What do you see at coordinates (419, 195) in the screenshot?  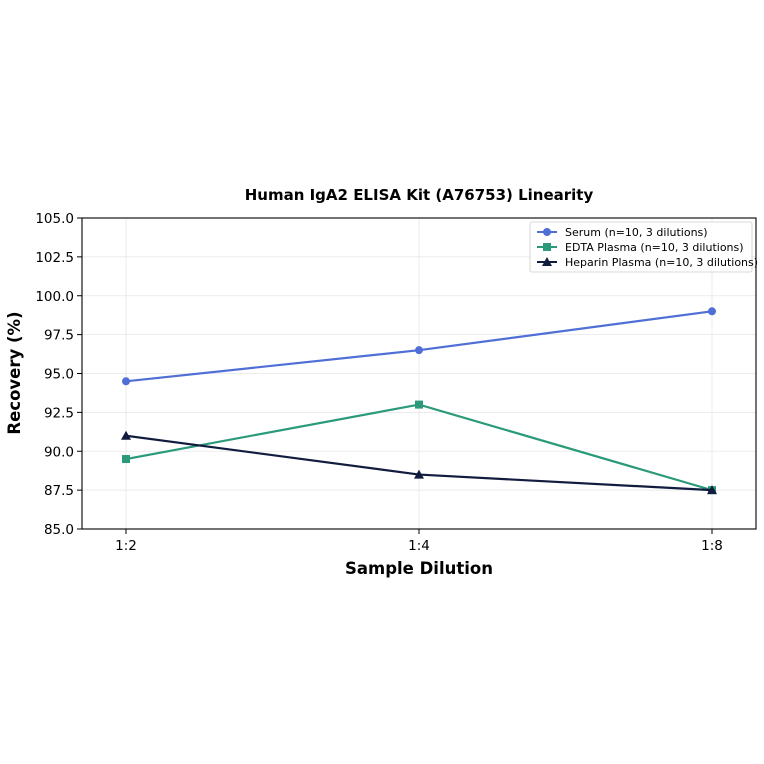 I see `chart-title: Human IgA2 ELISA Kit (A76753) Linearity` at bounding box center [419, 195].